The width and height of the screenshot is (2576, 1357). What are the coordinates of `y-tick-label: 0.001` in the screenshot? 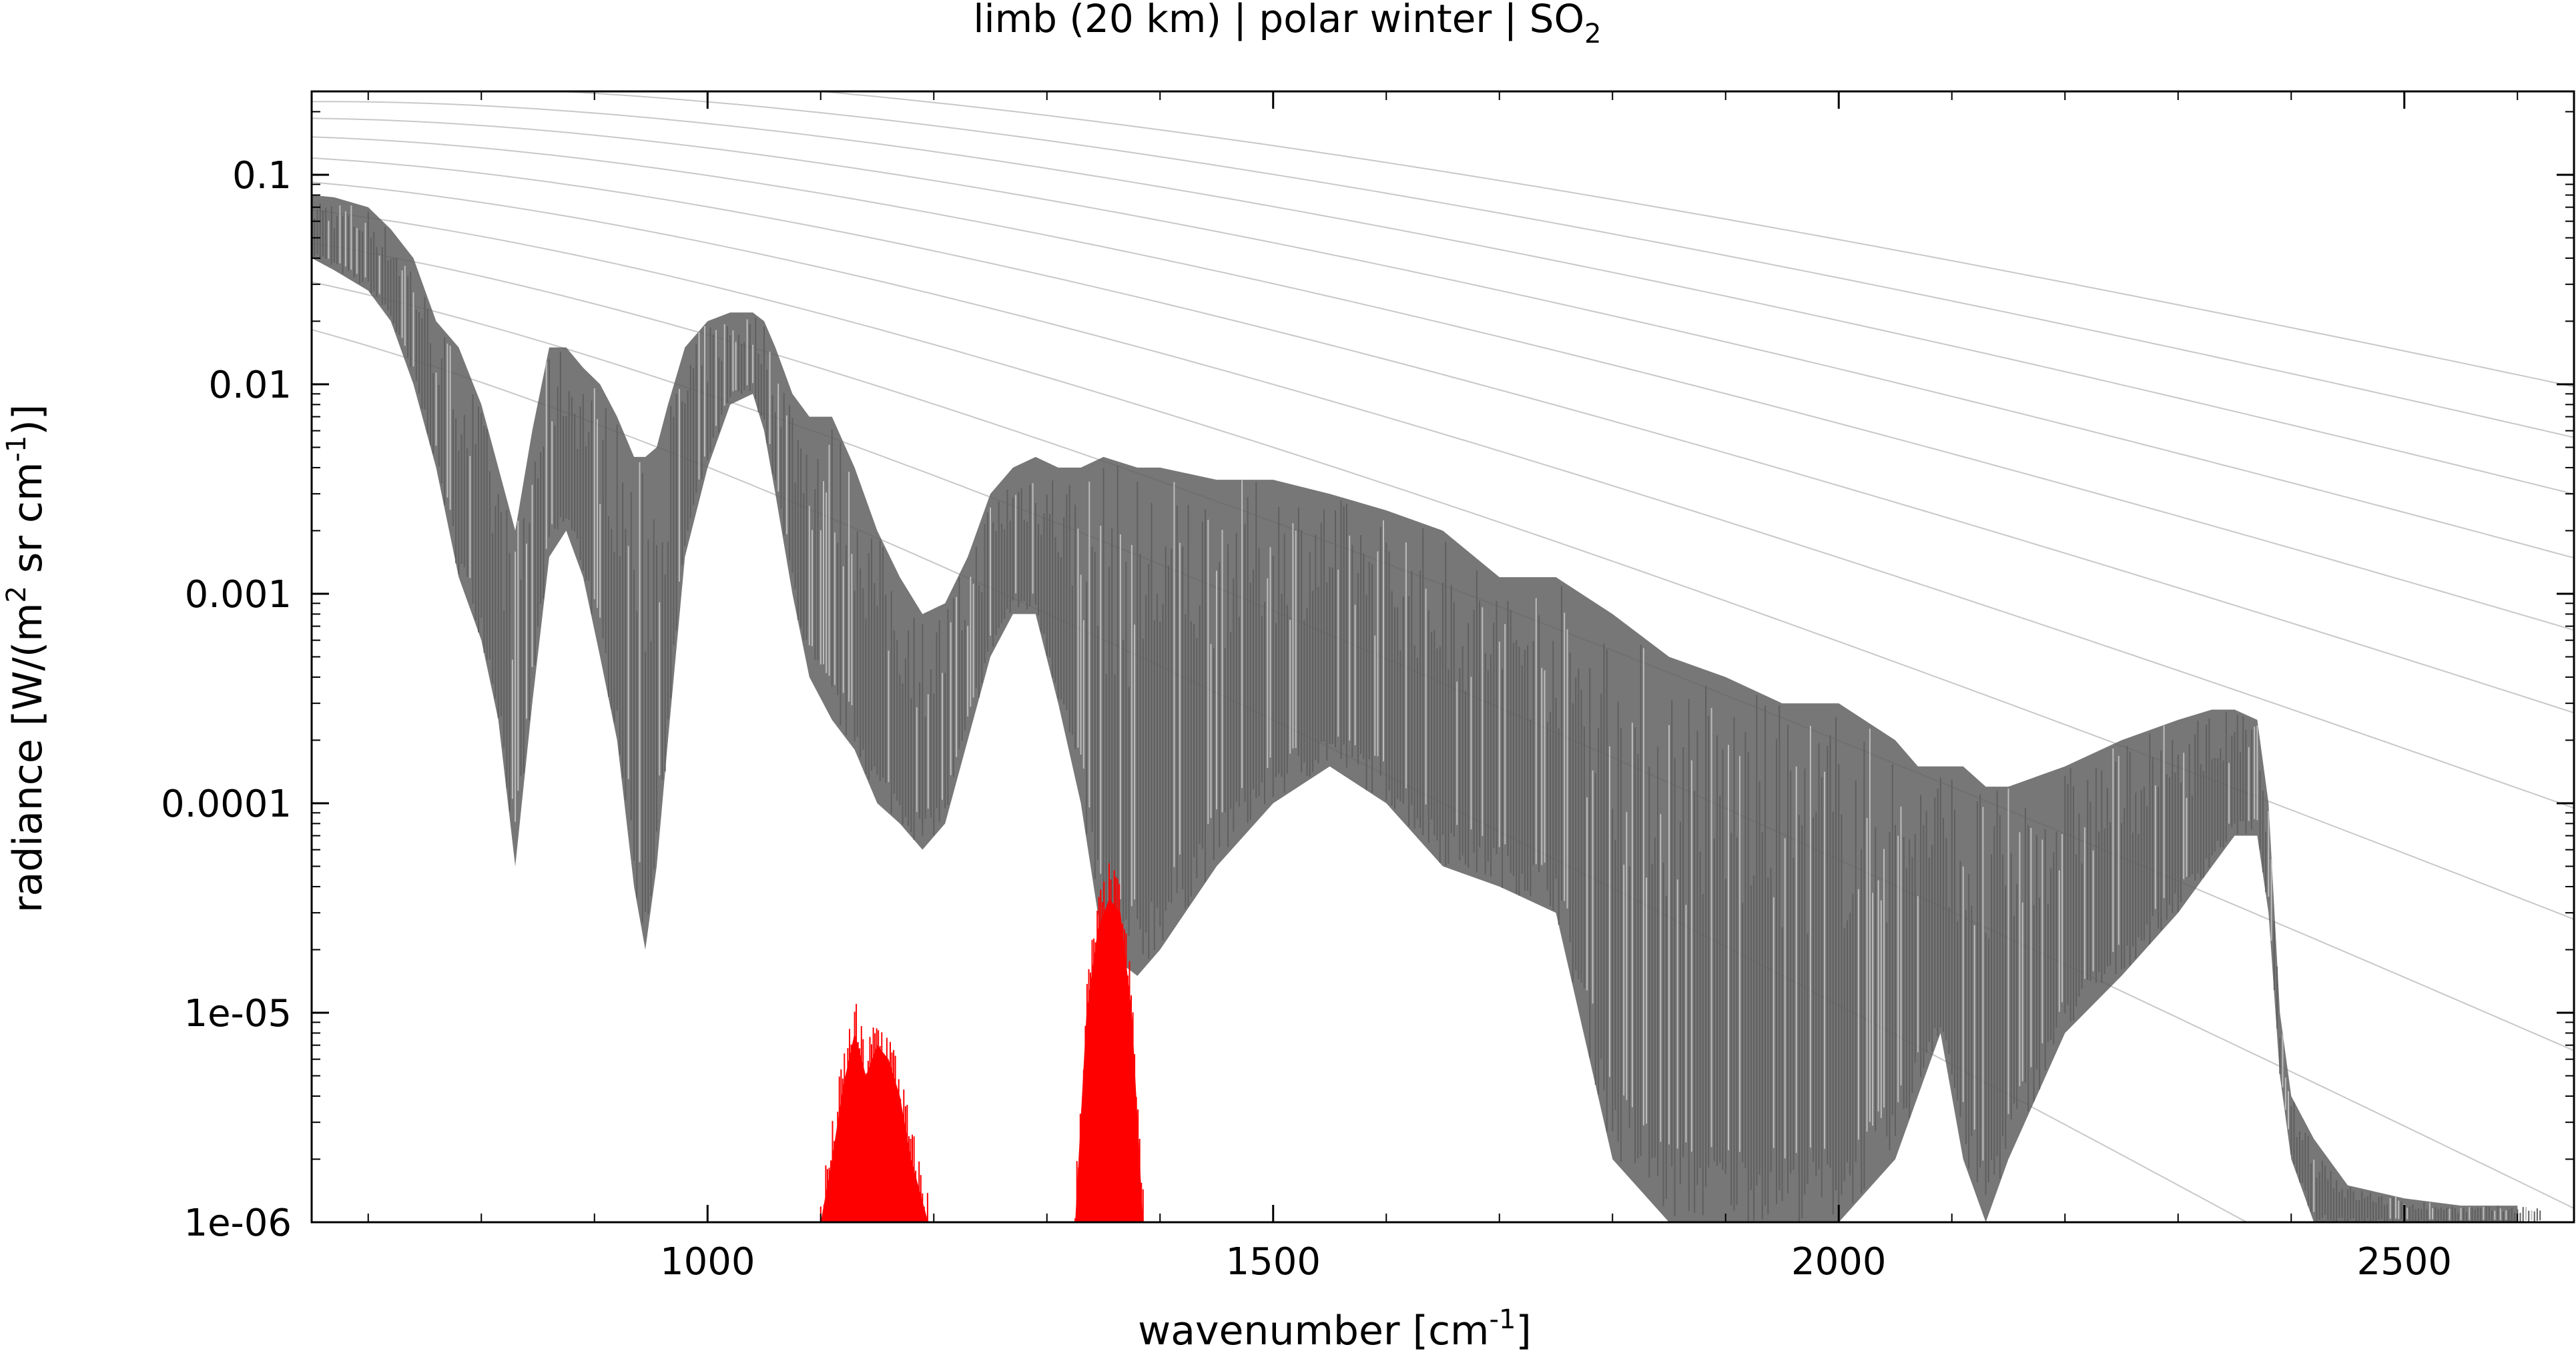 It's located at (239, 594).